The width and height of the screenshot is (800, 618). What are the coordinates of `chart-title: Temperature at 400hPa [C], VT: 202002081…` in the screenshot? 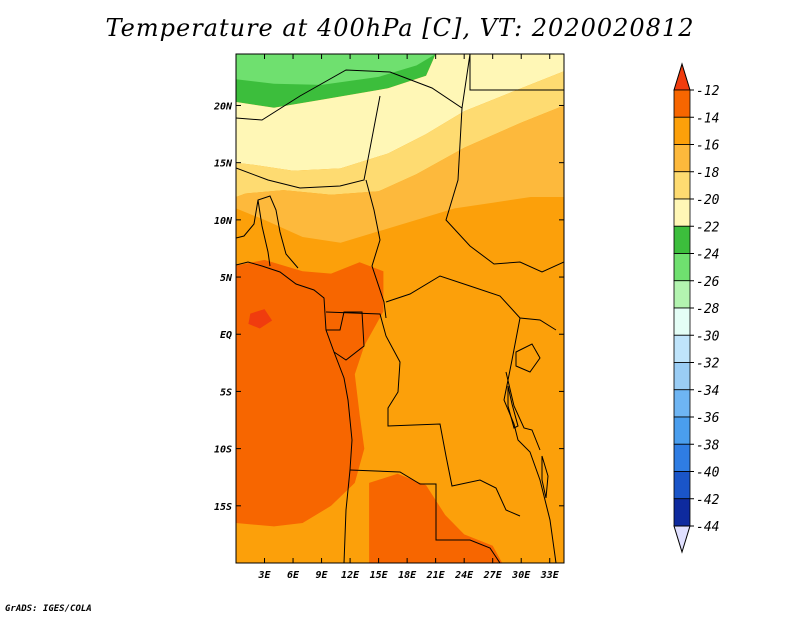 It's located at (400, 28).